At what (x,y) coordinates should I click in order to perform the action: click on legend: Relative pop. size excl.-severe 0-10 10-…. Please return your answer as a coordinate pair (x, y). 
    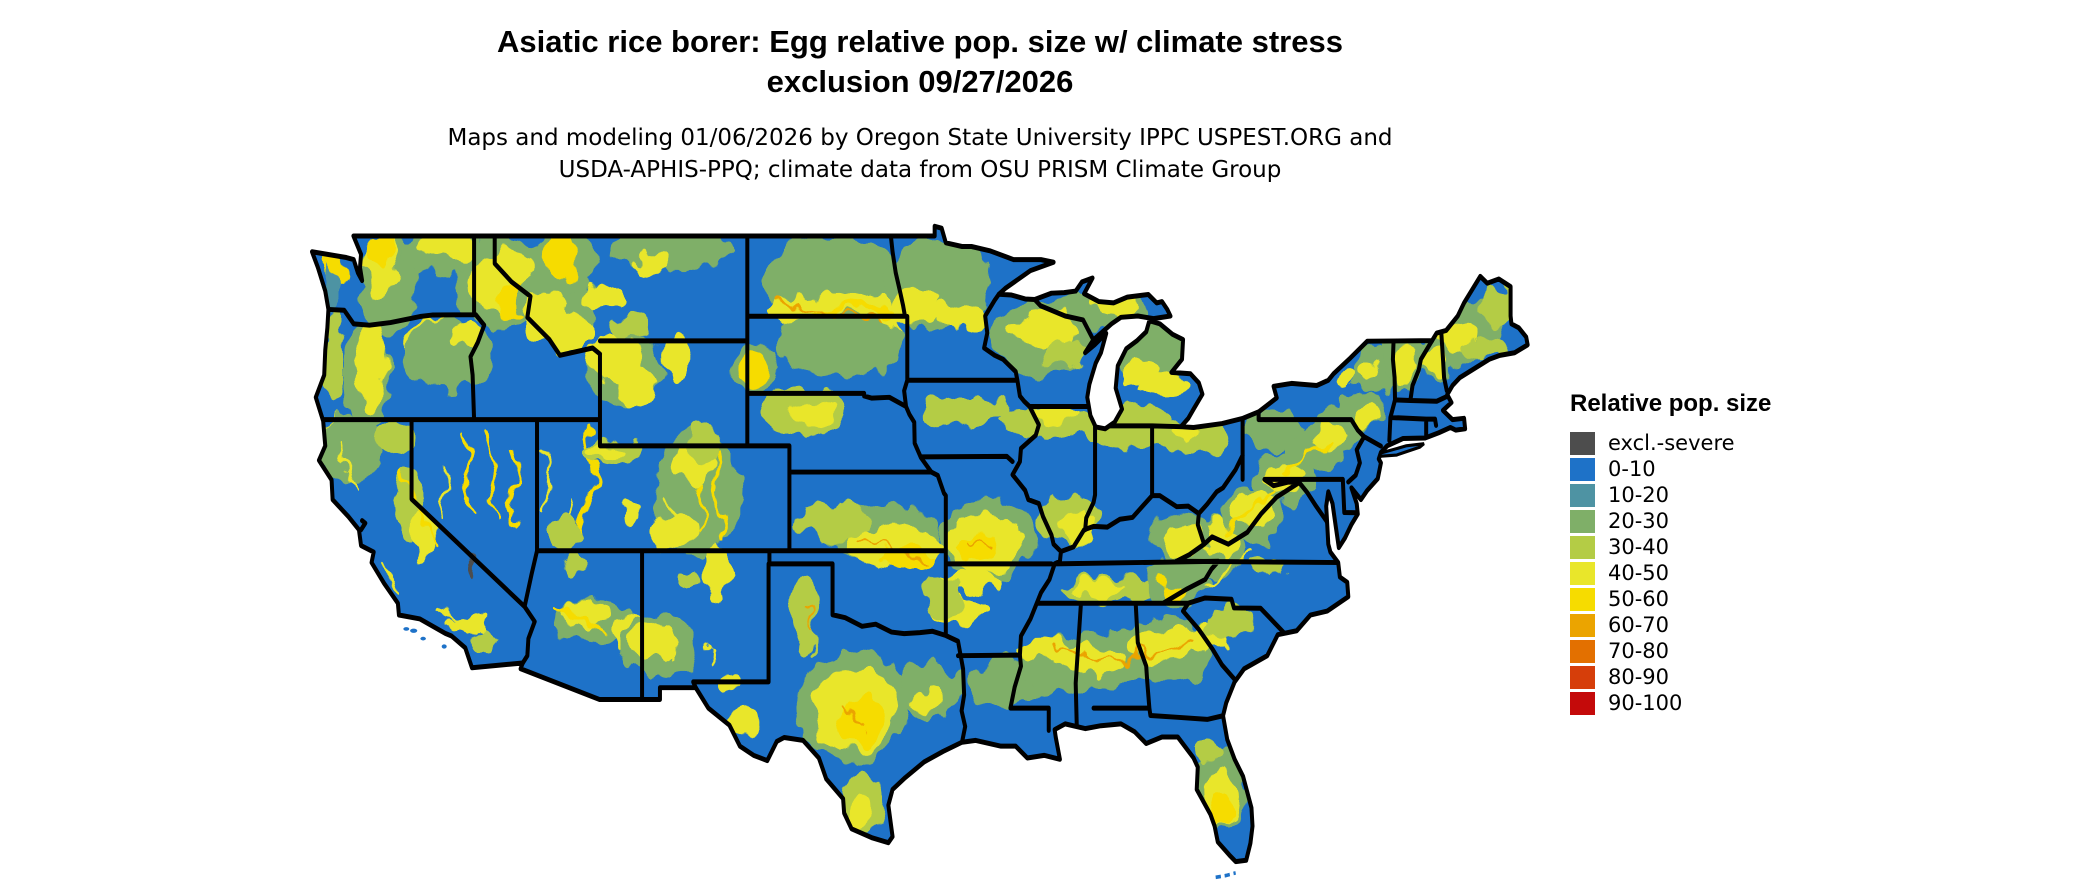
    Looking at the image, I should click on (1710, 553).